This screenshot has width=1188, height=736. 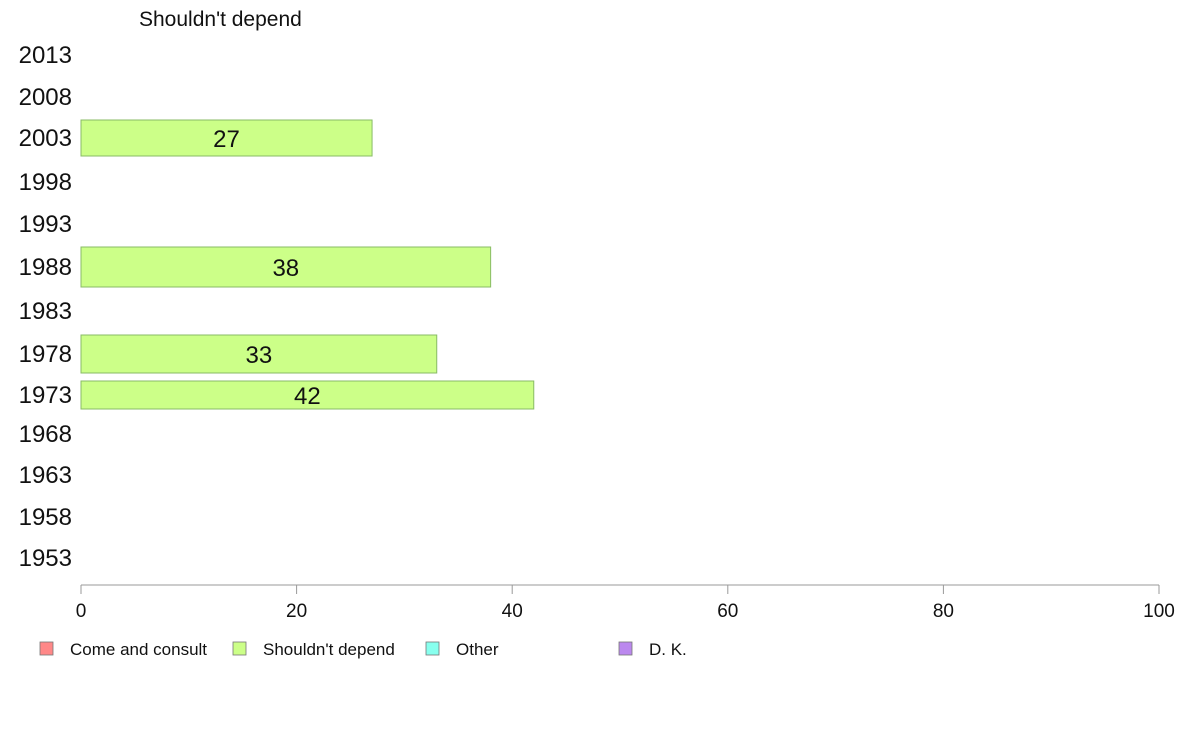 I want to click on x-tick-label: 100, so click(x=1159, y=611).